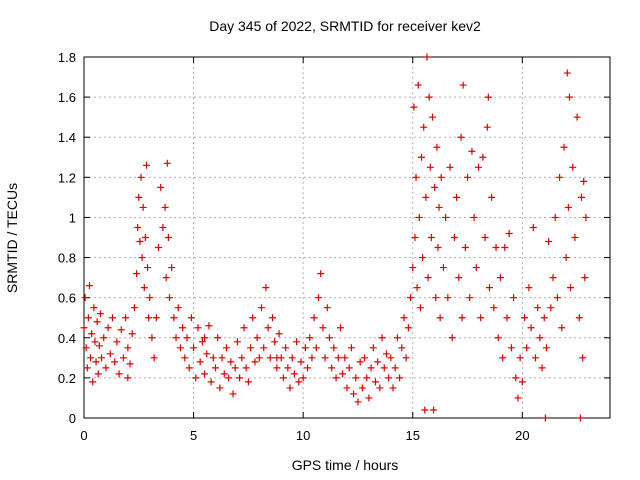 The width and height of the screenshot is (640, 480). I want to click on y-tick-label: 0.6, so click(67, 298).